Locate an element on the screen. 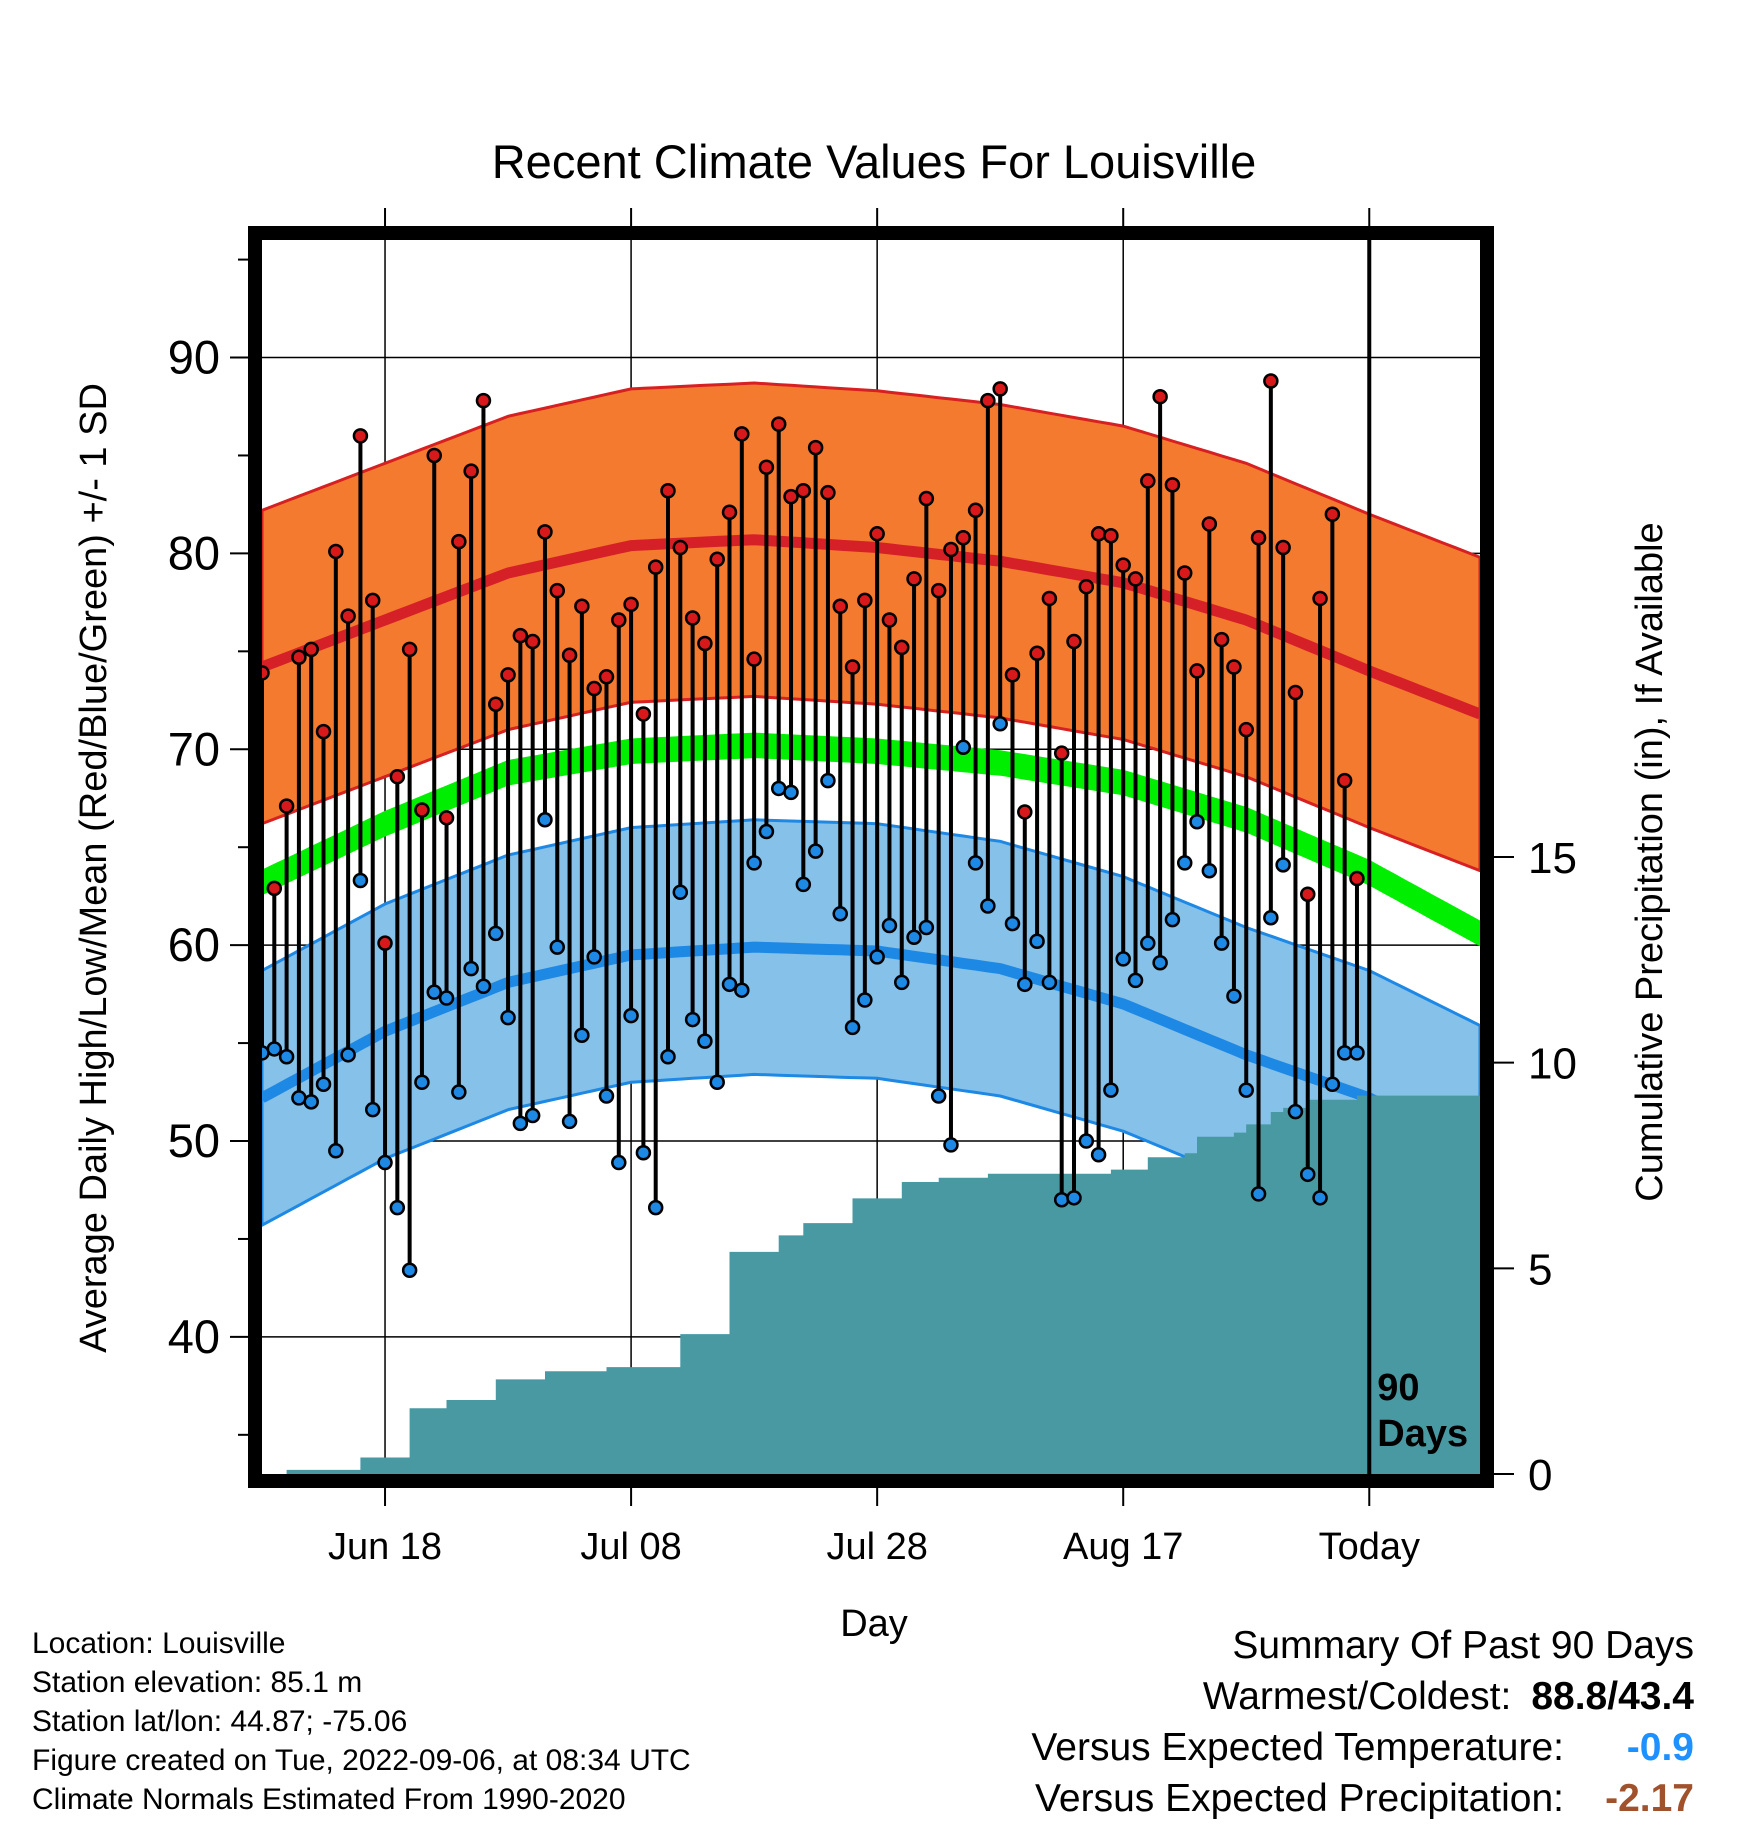 Image resolution: width=1748 pixels, height=1828 pixels. y2-tick-label: 0 is located at coordinates (1540, 1475).